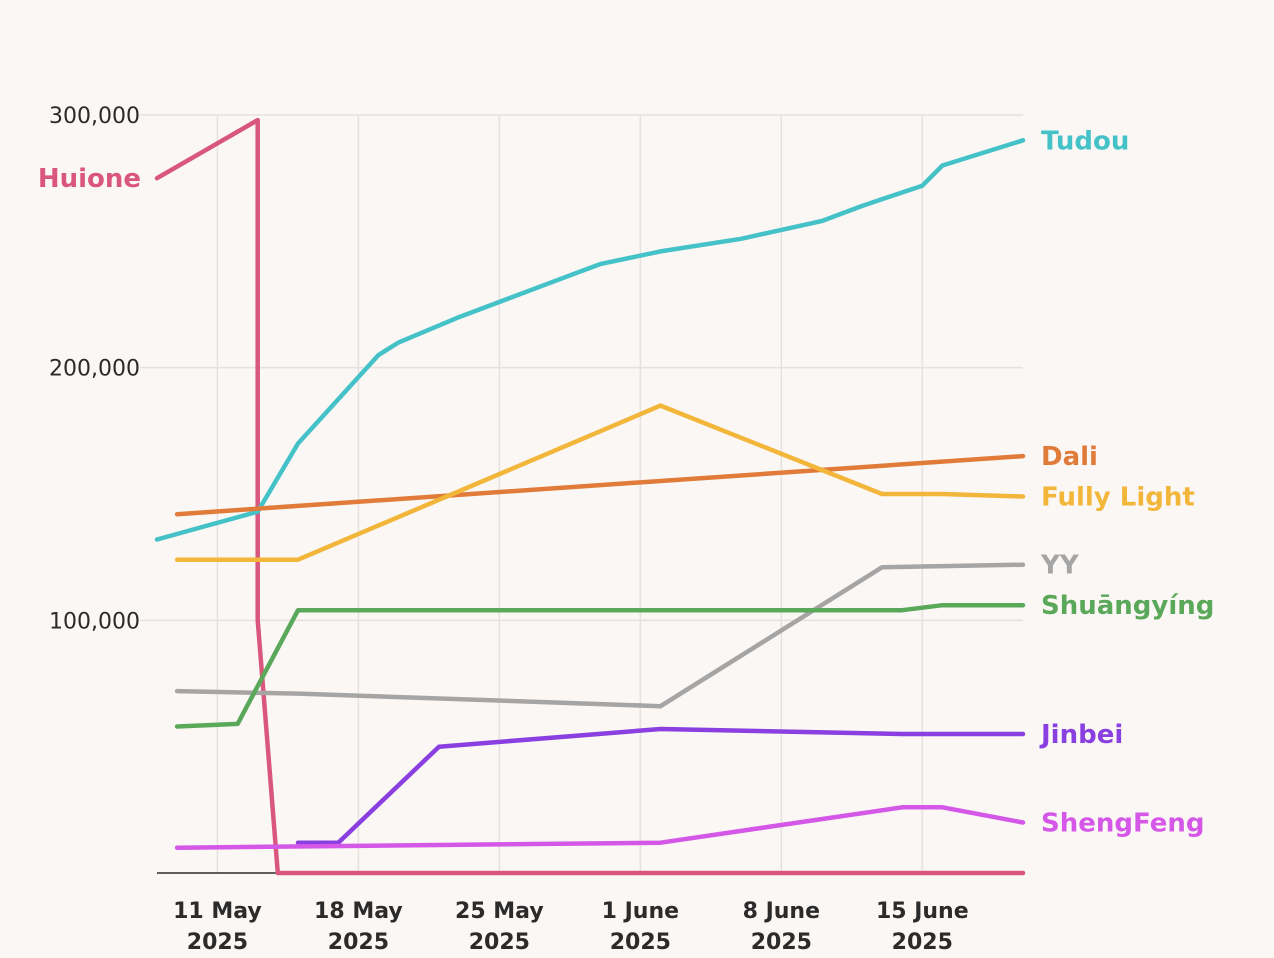  I want to click on series-line-yy, so click(600, 635).